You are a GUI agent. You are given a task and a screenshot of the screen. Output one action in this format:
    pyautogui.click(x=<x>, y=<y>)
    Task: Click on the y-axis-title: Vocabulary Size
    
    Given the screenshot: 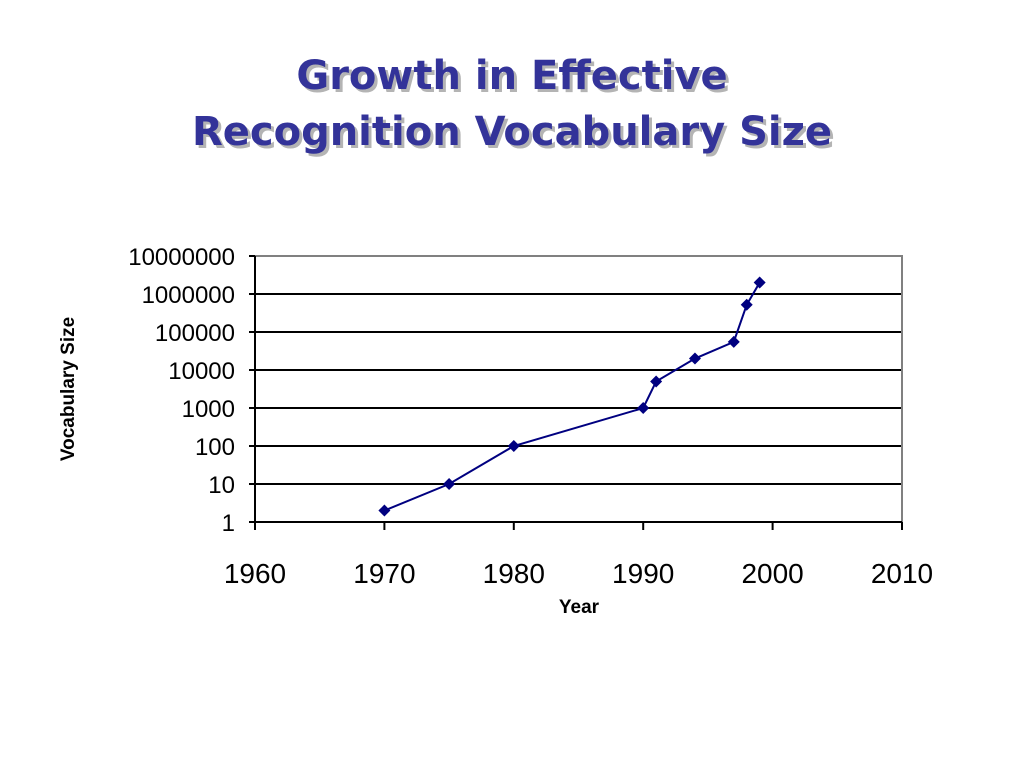 What is the action you would take?
    pyautogui.click(x=68, y=389)
    